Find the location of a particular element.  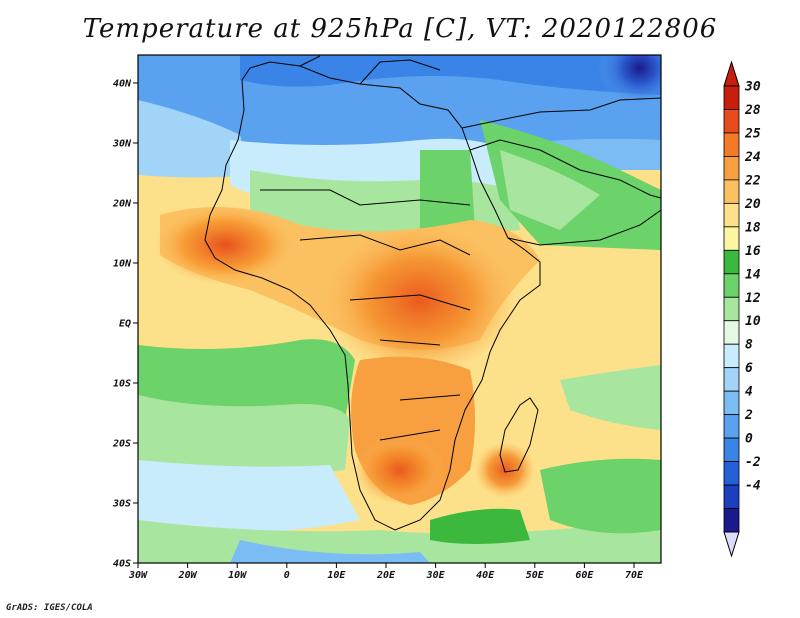

y-tick-label: 10S is located at coordinates (122, 384).